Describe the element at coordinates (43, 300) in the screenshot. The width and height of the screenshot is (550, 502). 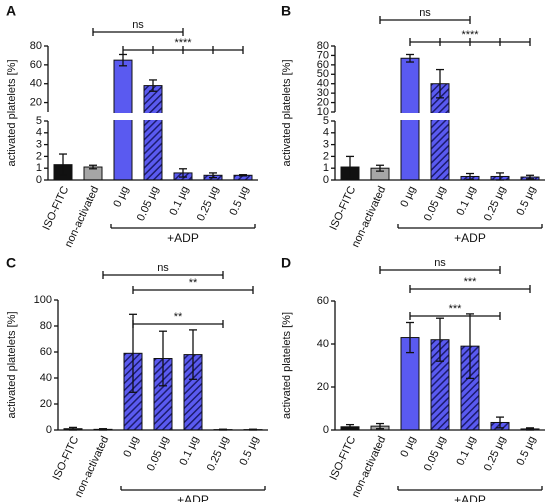
I see `y-tick-label: 100` at that location.